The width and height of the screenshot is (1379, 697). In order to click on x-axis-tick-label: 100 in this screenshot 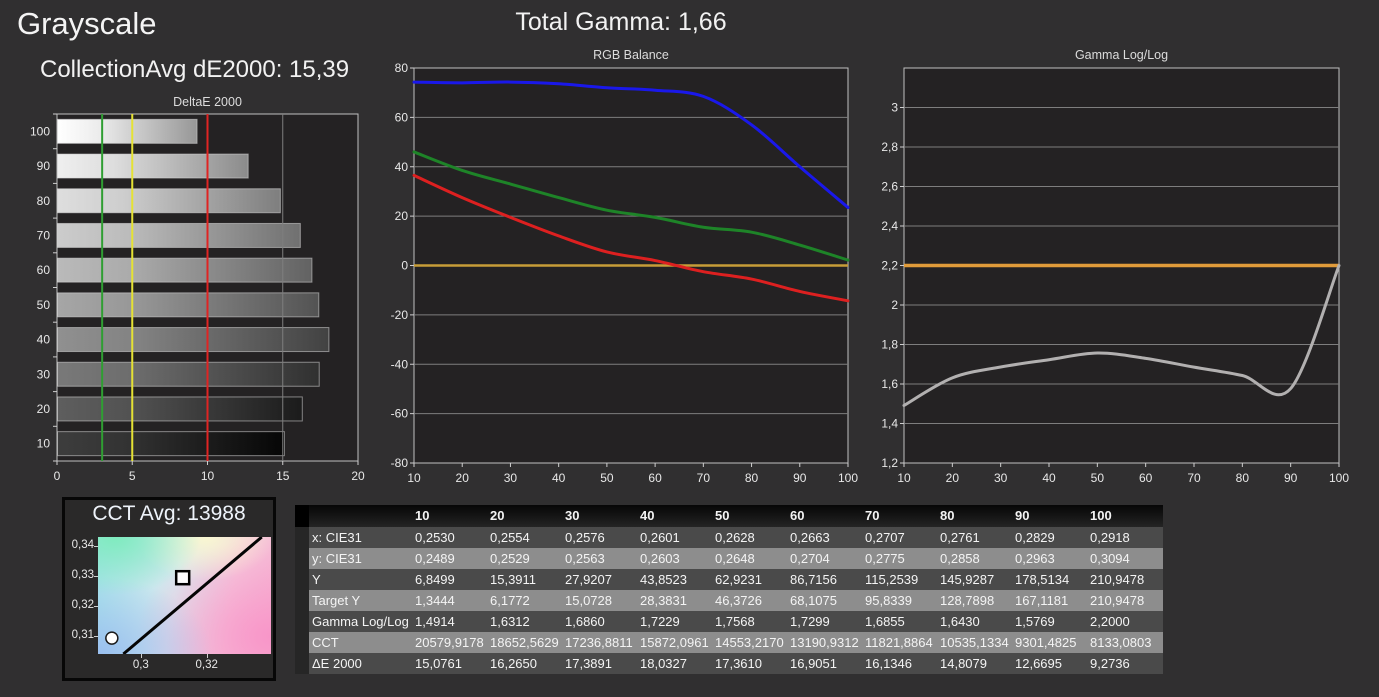, I will do `click(848, 478)`.